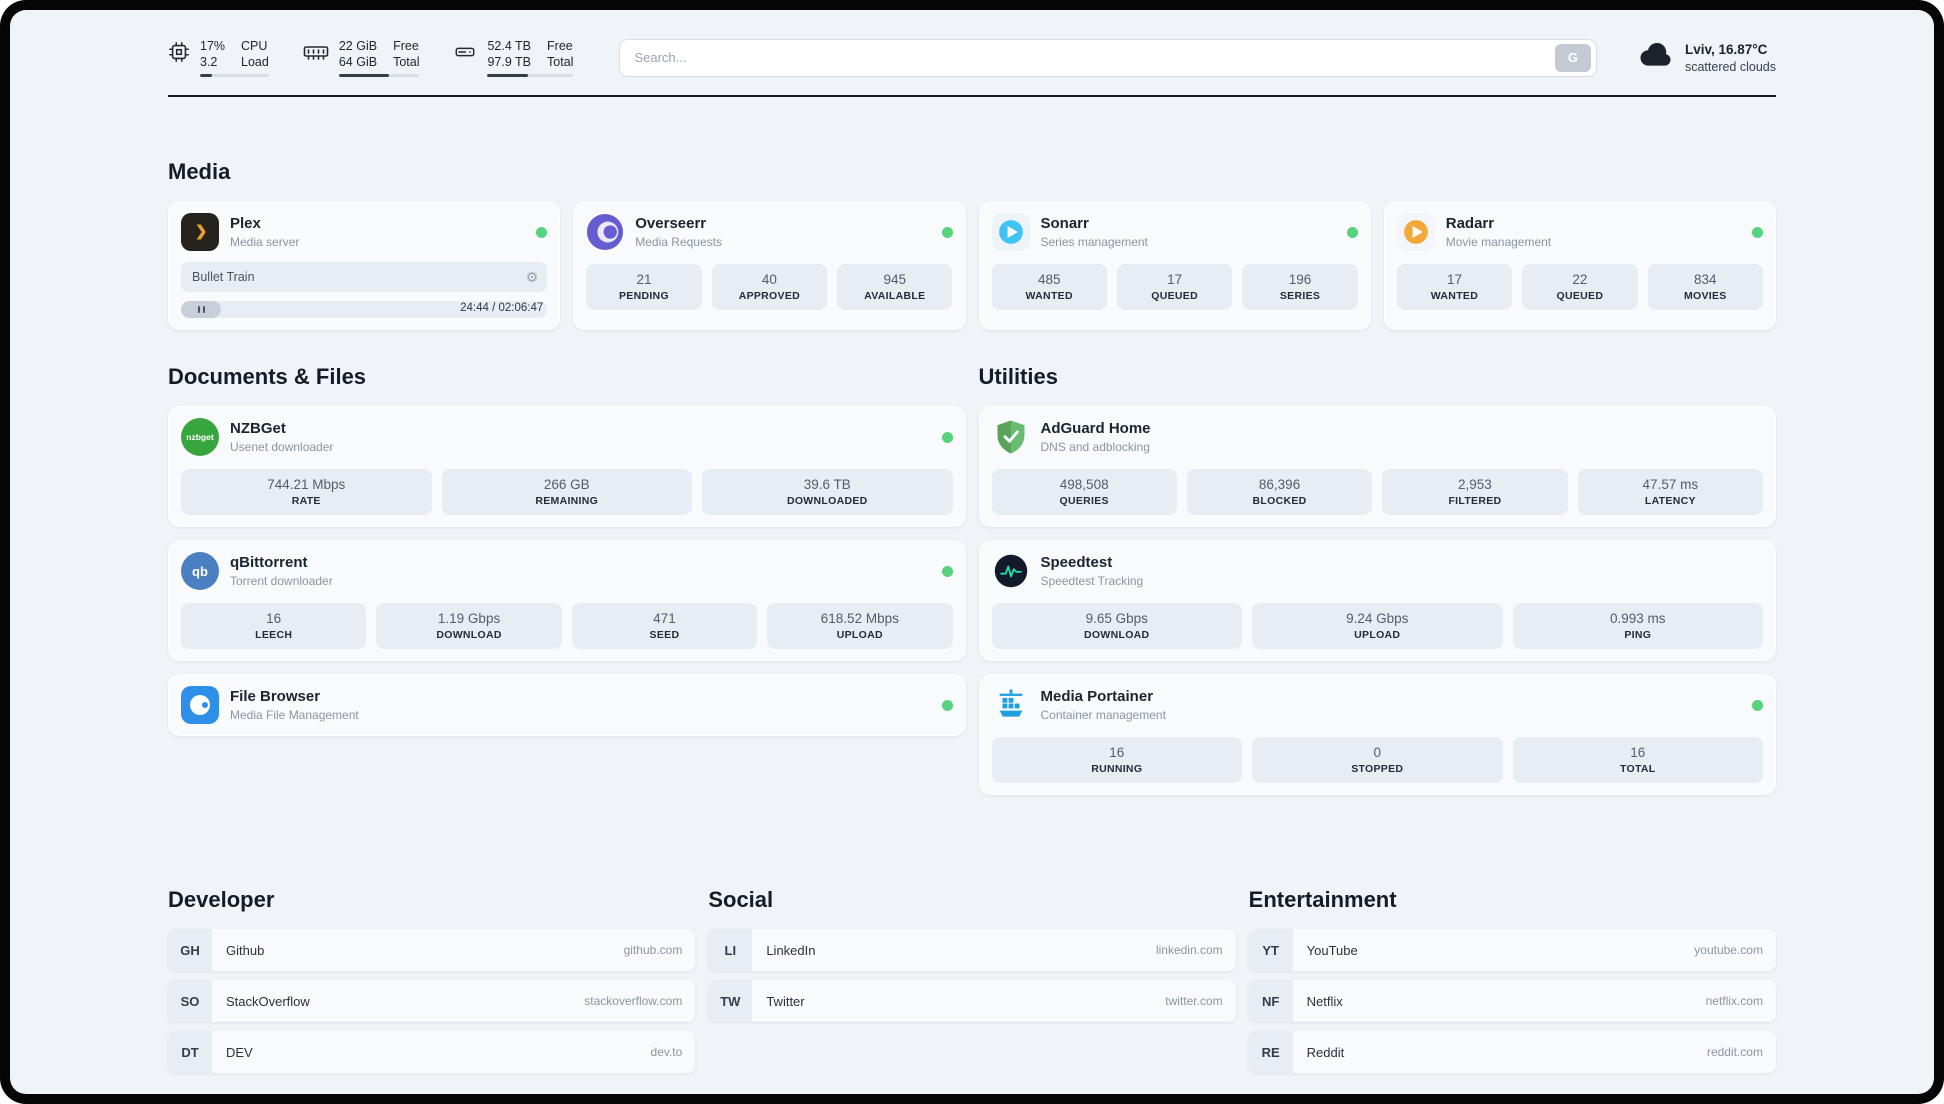  What do you see at coordinates (671, 223) in the screenshot?
I see `service-name: Overseerr` at bounding box center [671, 223].